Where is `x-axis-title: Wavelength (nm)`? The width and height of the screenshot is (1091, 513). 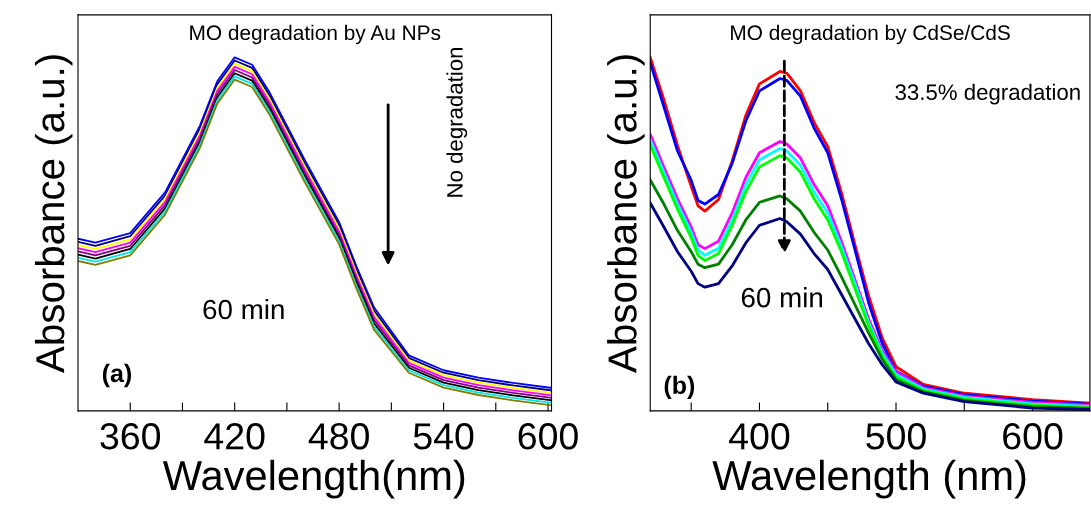
x-axis-title: Wavelength (nm) is located at coordinates (869, 479).